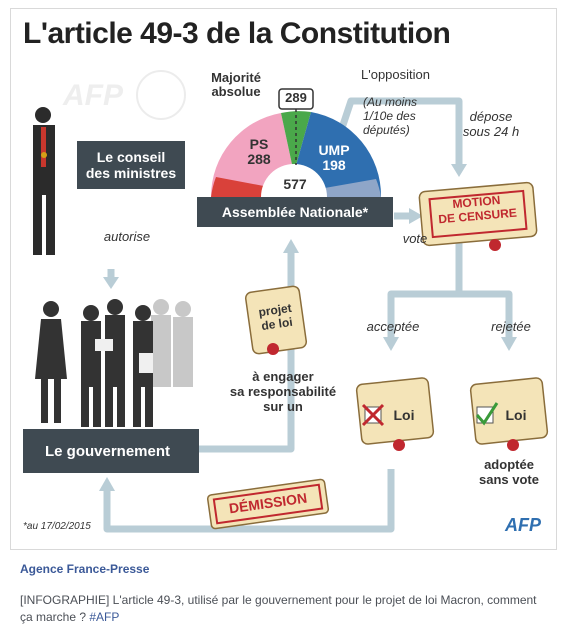 This screenshot has height=639, width=565. I want to click on engager-line-3: sur un, so click(283, 406).